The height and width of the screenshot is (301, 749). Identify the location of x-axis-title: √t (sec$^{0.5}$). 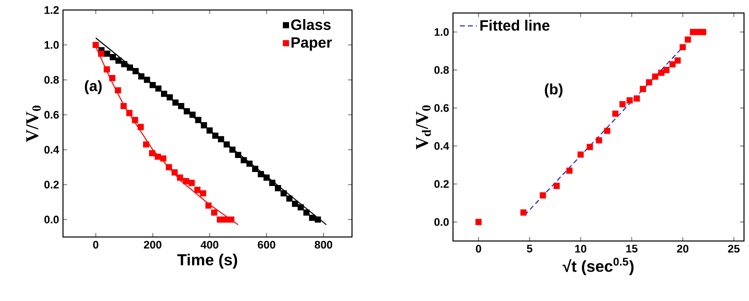
(598, 267).